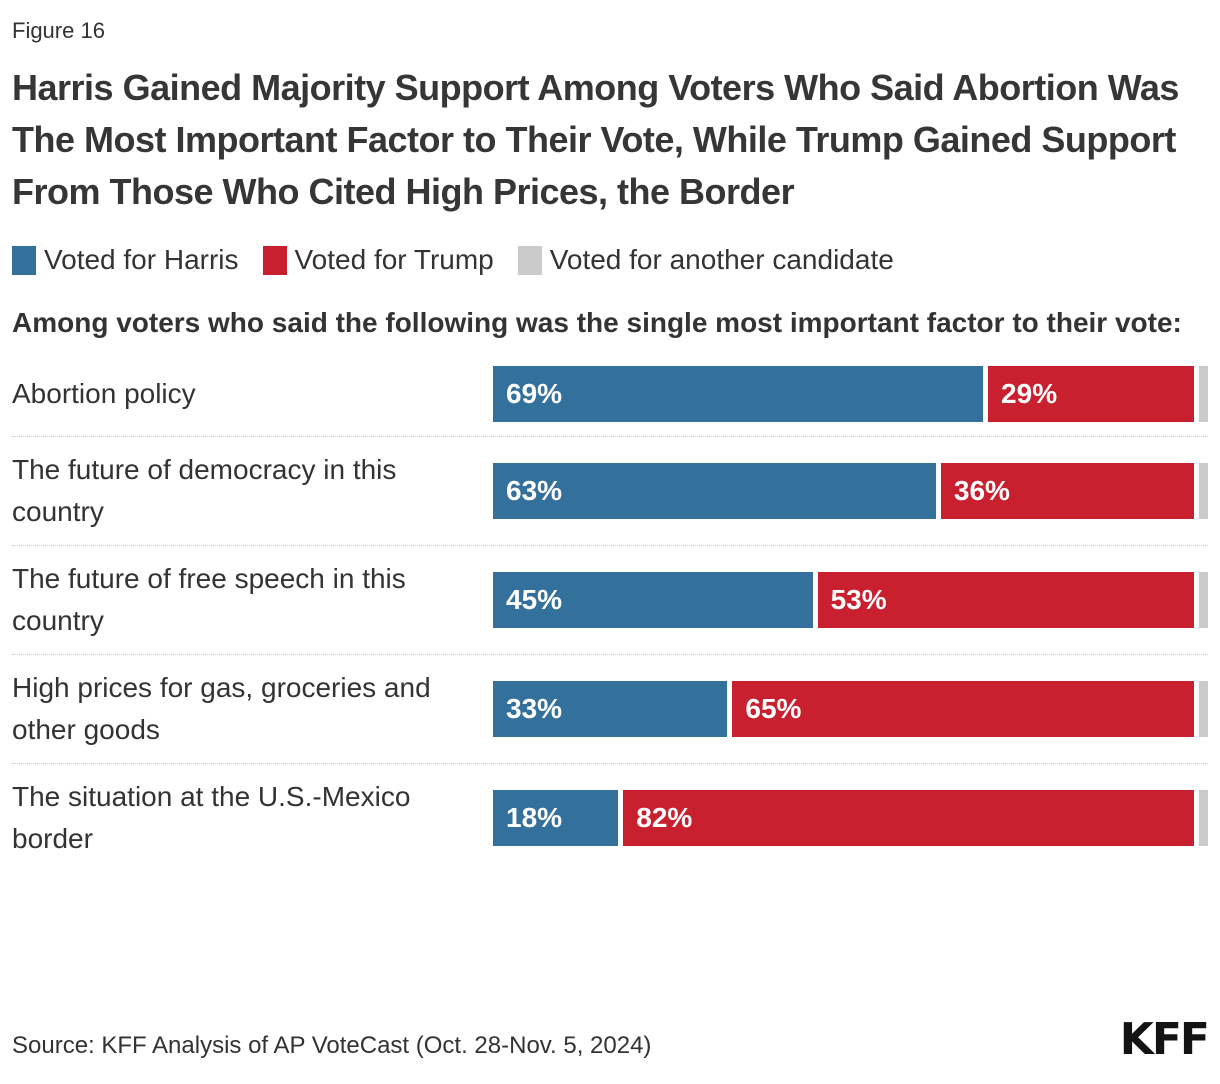 Image resolution: width=1220 pixels, height=1084 pixels. I want to click on bar-track: 63% 36%, so click(850, 491).